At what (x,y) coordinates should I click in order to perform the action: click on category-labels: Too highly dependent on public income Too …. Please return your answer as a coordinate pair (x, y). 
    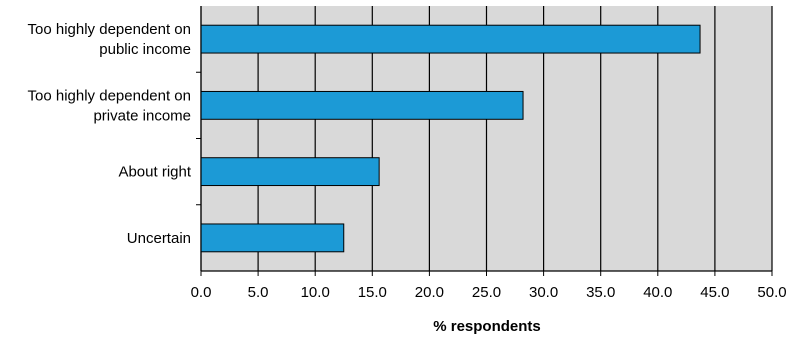
    Looking at the image, I should click on (110, 134).